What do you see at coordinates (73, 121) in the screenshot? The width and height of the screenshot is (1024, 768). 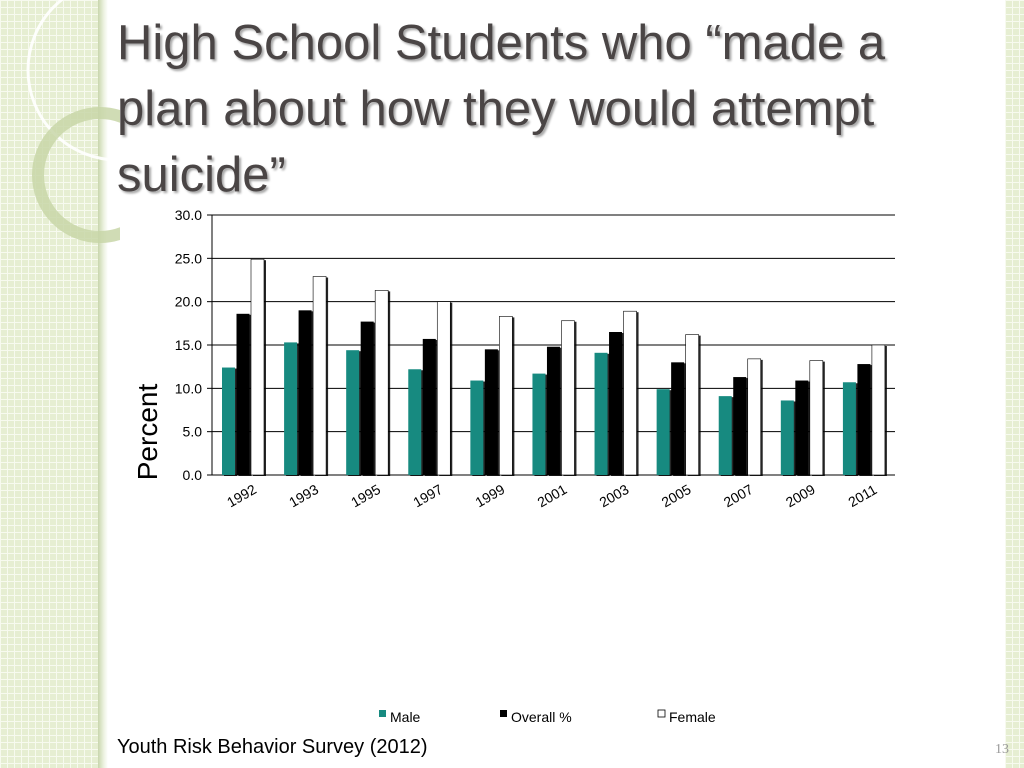 I see `decorative-rings` at bounding box center [73, 121].